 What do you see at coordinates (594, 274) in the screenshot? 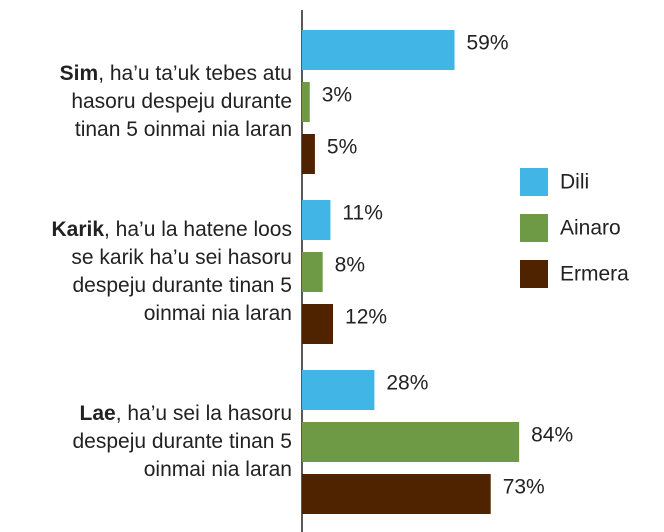
I see `legend-label: Ermera` at bounding box center [594, 274].